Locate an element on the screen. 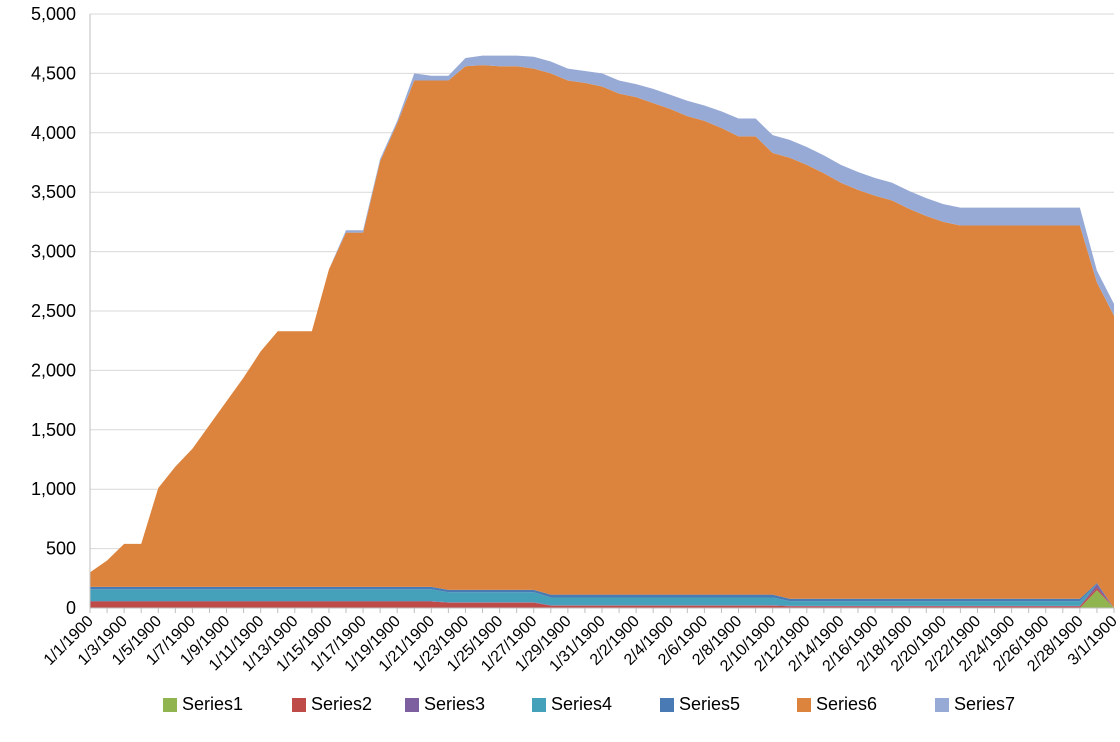  legend-label: Series5 is located at coordinates (709, 704).